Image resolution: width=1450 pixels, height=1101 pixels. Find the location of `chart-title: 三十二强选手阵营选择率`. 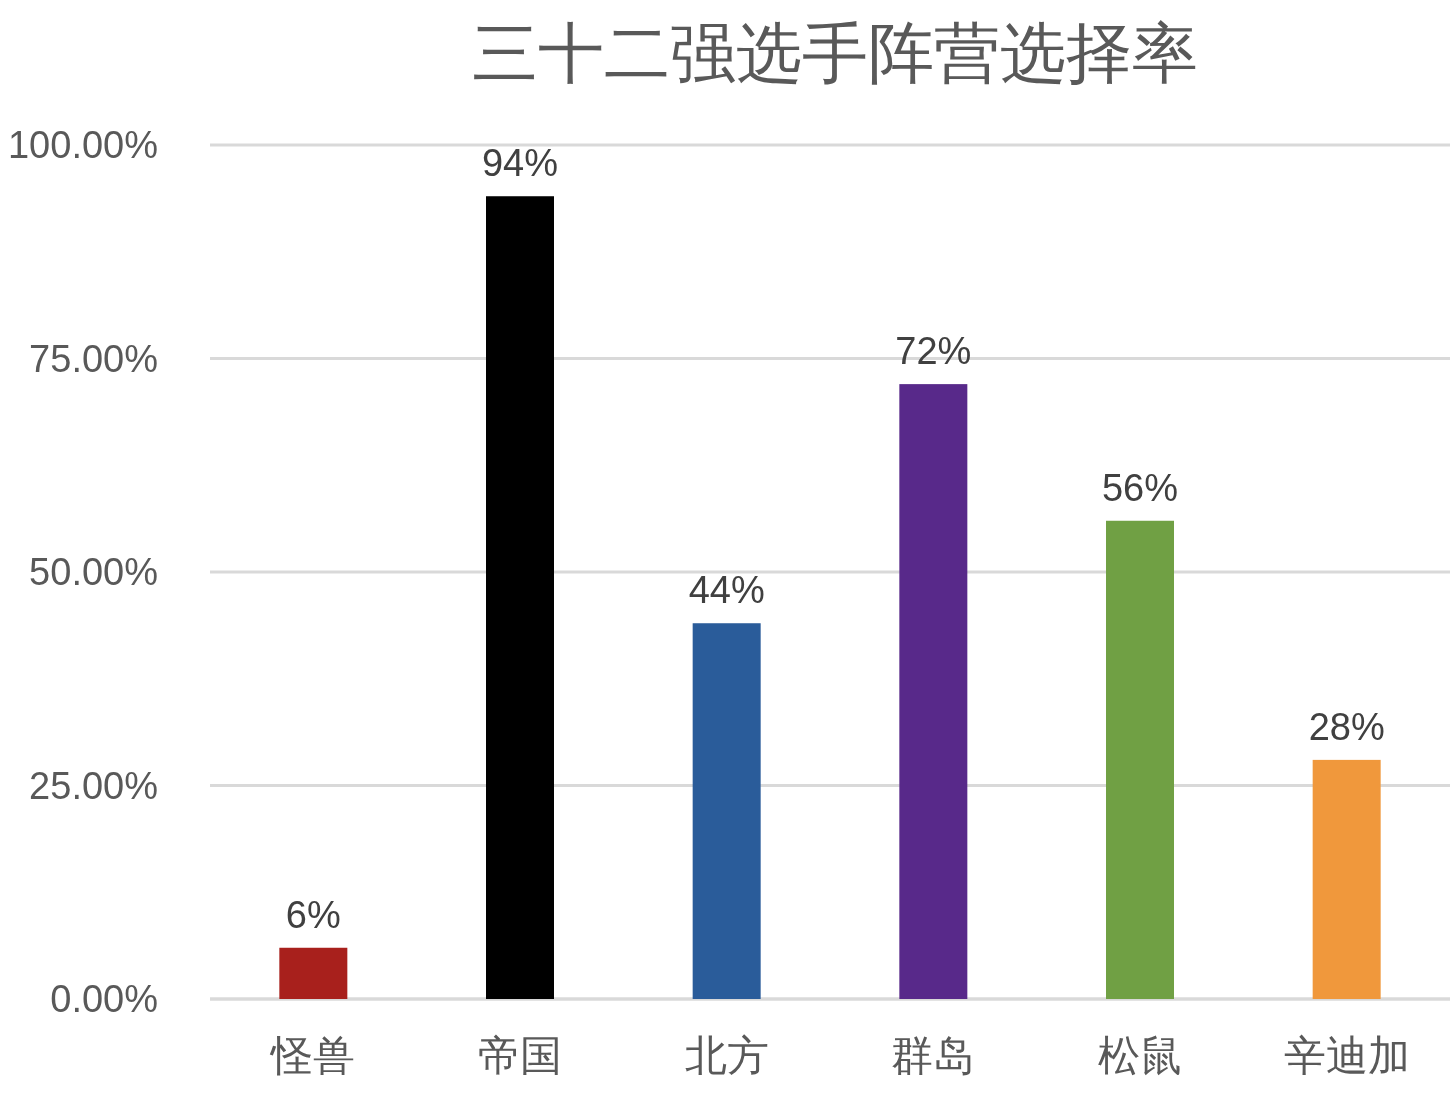

chart-title: 三十二强选手阵营选择率 is located at coordinates (835, 53).